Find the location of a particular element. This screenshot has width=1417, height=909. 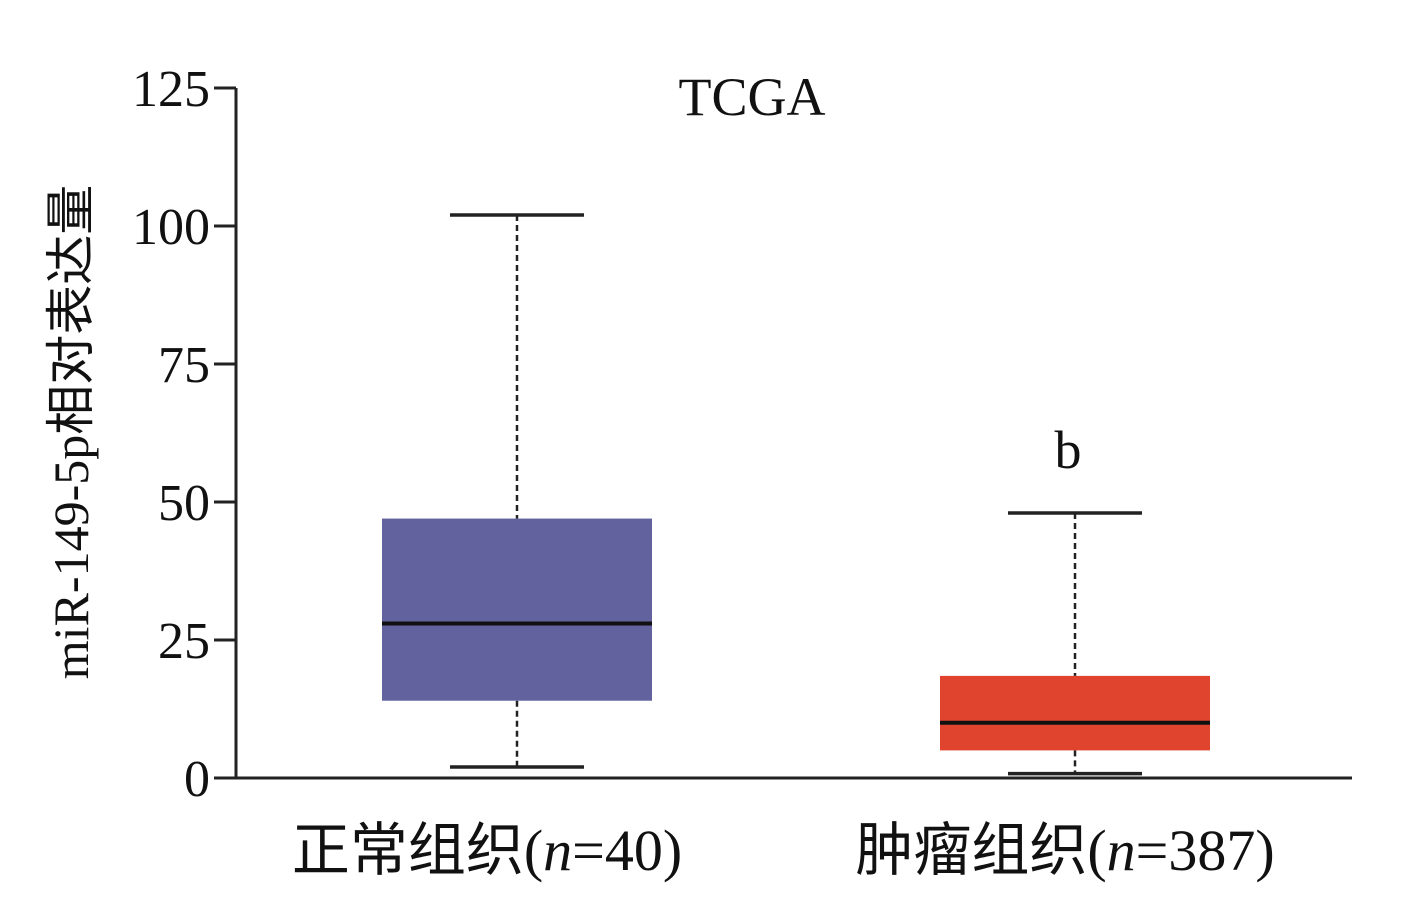

y-tick-label: 75 is located at coordinates (184, 365).